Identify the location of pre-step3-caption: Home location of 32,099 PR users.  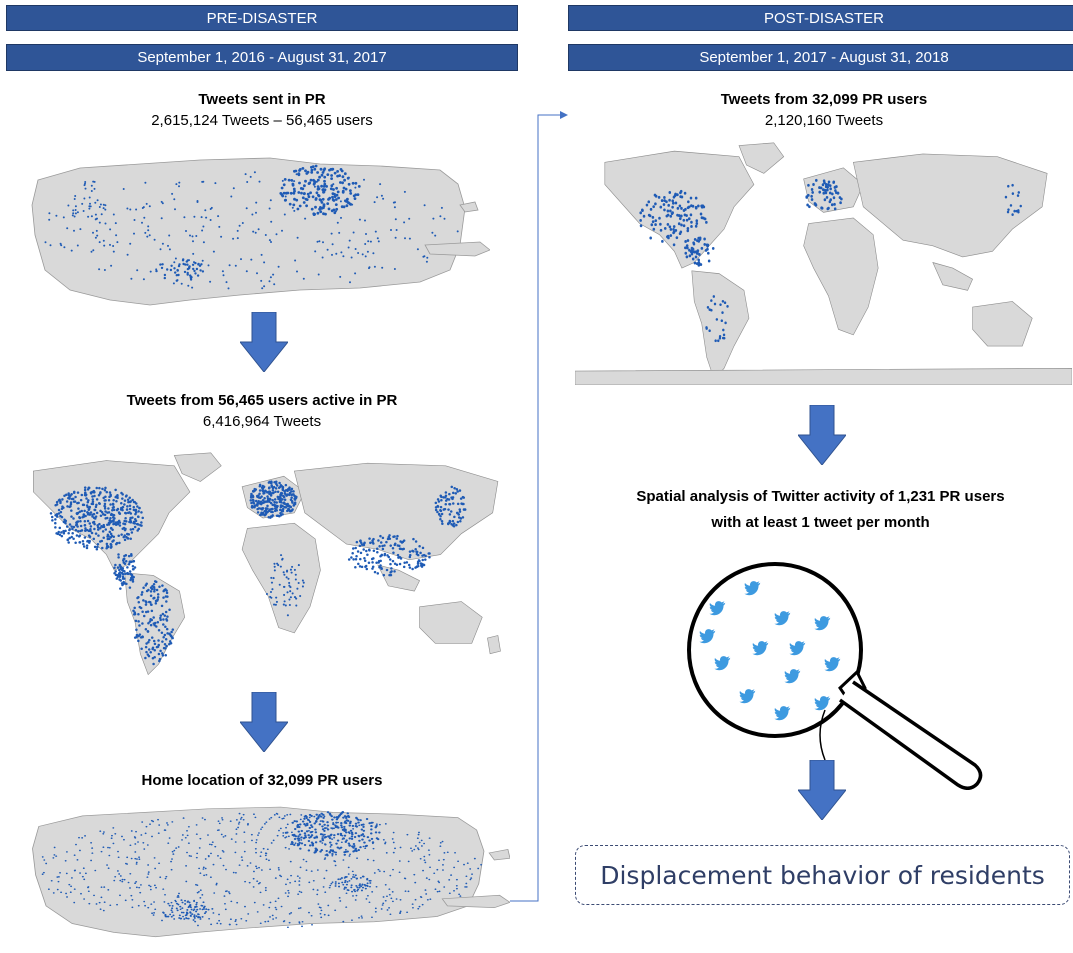
(262, 780).